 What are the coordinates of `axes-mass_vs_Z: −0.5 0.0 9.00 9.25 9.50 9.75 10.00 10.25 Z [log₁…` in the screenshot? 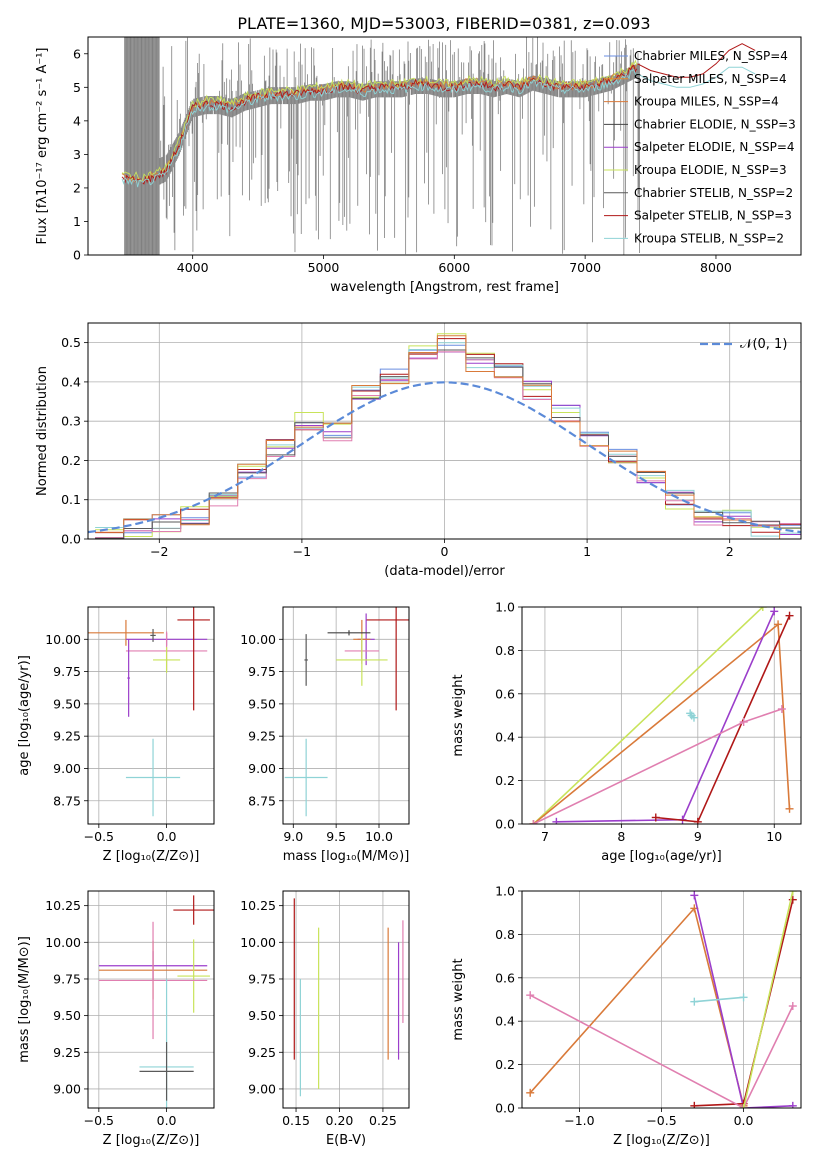 It's located at (116, 1019).